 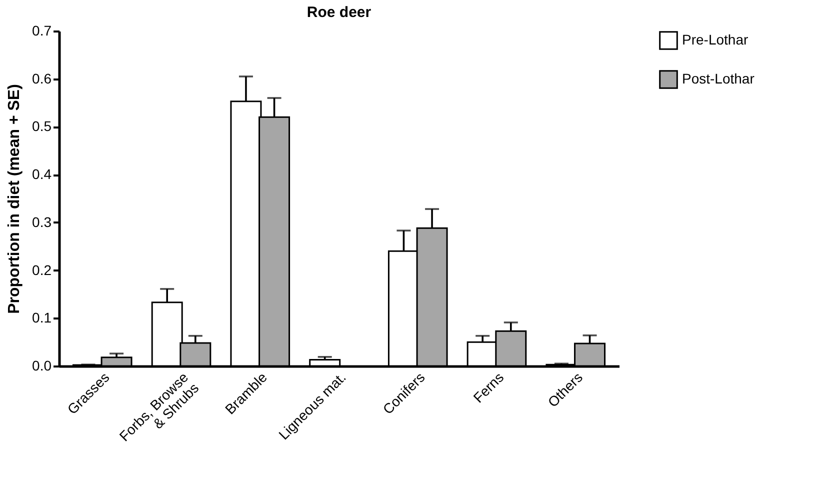 I want to click on y-tick-label: 0.3, so click(x=42, y=222).